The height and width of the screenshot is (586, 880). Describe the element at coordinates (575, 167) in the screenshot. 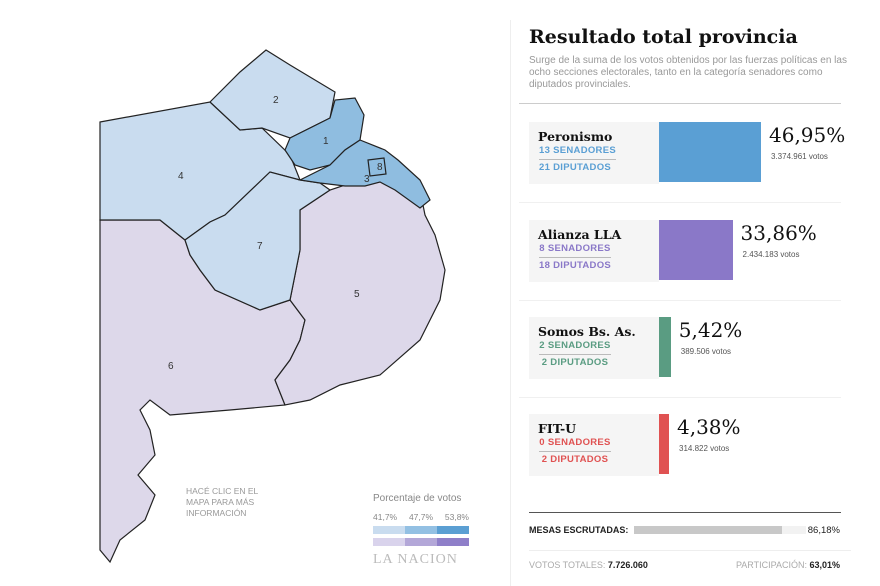

I see `diputados-count: 21 DIPUTADOS` at that location.